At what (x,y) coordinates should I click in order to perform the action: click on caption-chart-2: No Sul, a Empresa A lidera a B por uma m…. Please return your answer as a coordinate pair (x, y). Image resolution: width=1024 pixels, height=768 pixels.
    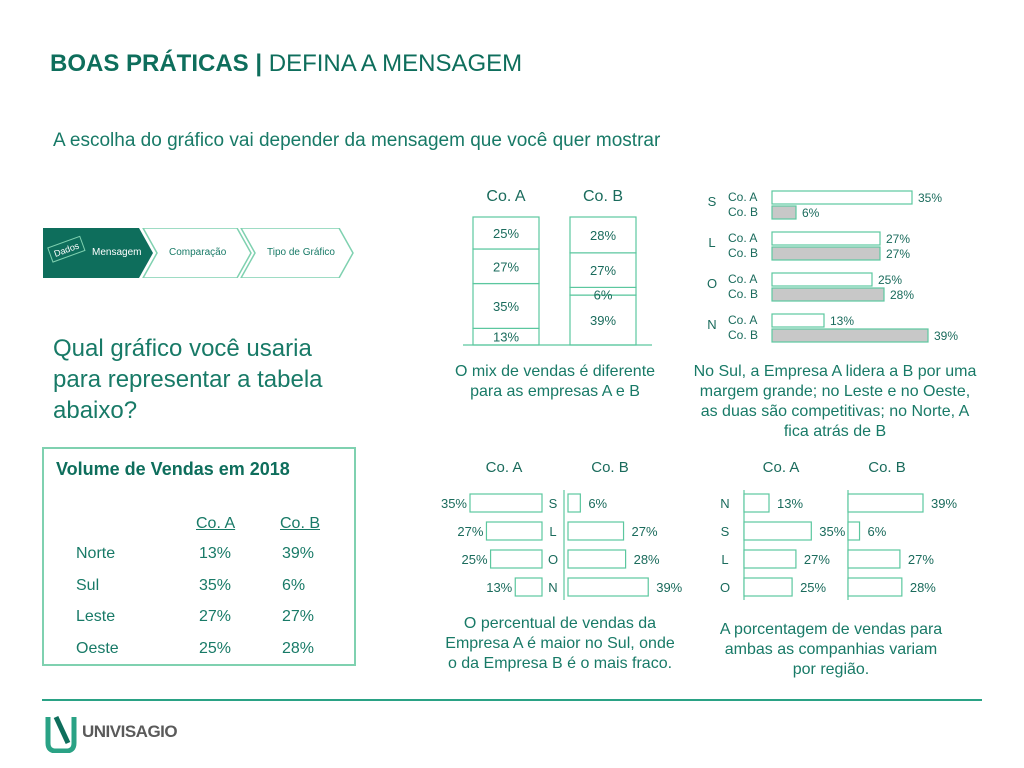
    Looking at the image, I should click on (835, 401).